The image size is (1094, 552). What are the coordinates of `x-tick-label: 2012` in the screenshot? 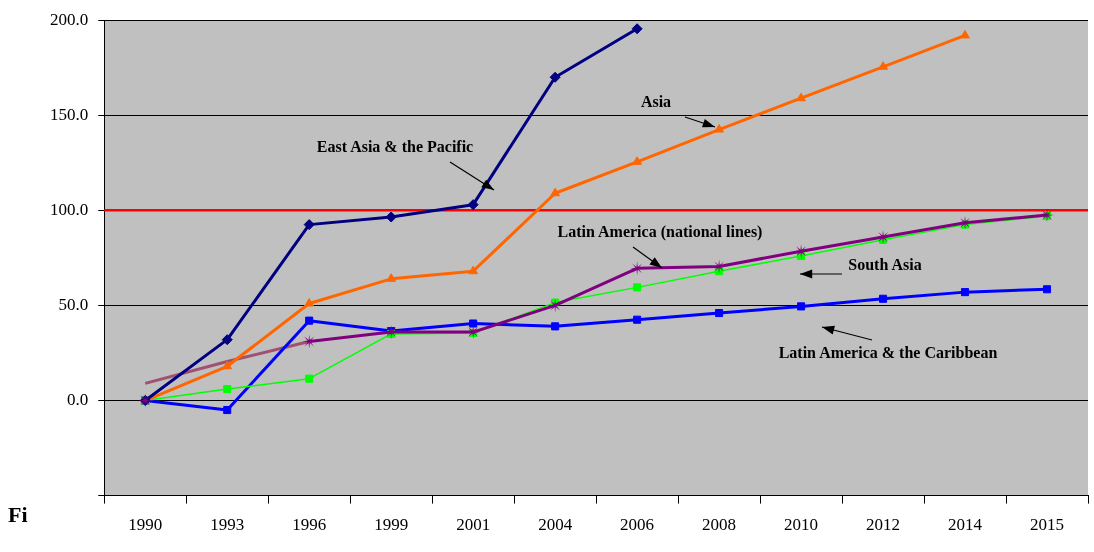 It's located at (883, 525).